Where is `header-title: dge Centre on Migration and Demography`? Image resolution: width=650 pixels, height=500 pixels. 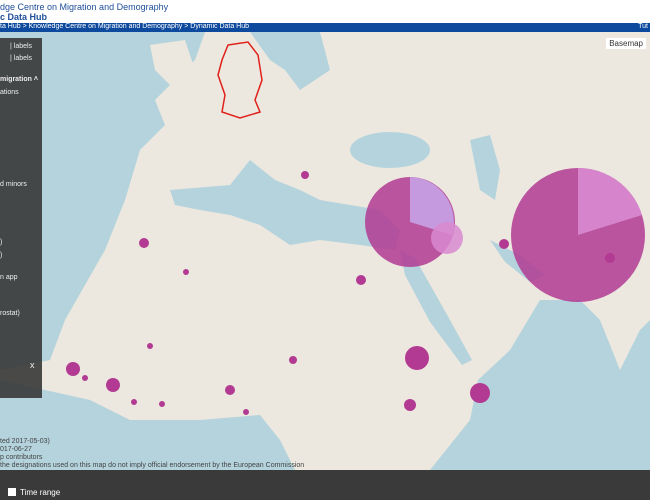
header-title: dge Centre on Migration and Demography is located at coordinates (84, 7).